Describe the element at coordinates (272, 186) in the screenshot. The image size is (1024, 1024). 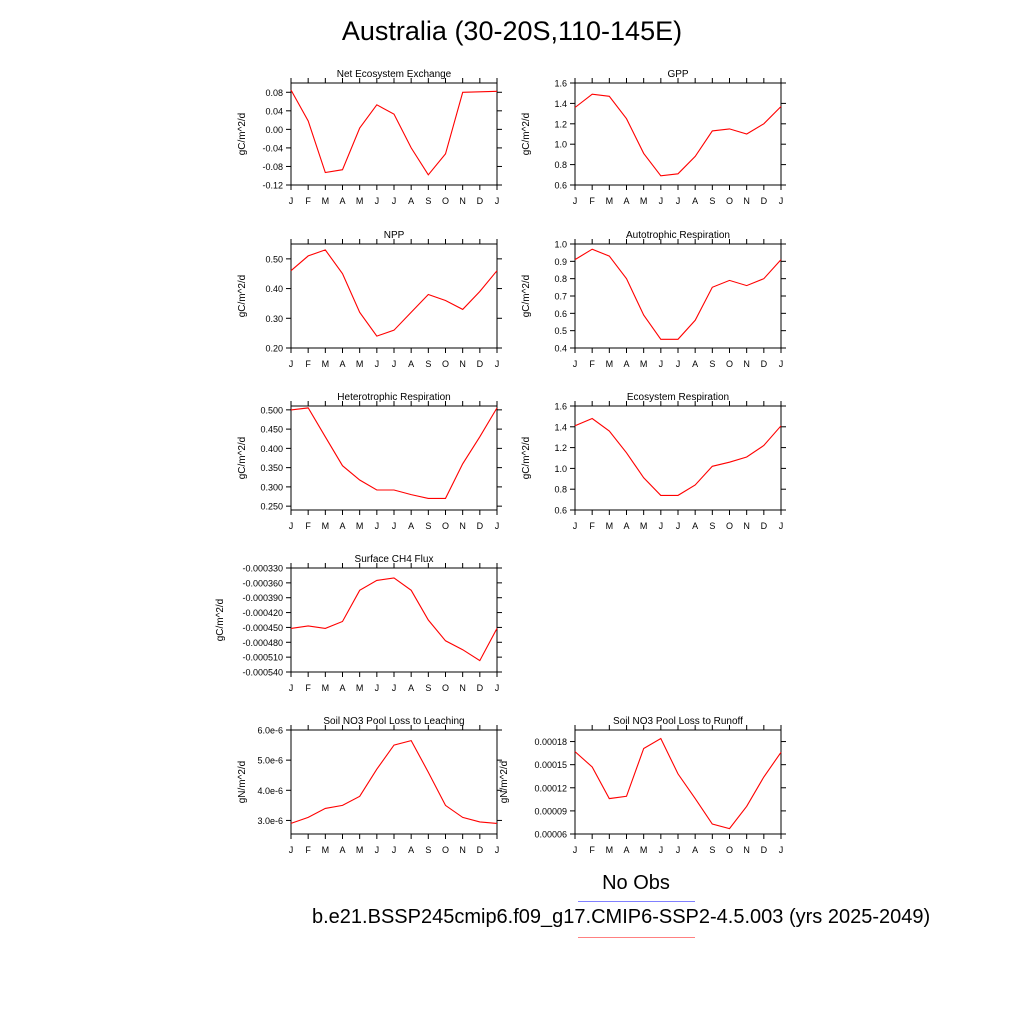
I see `y-tick-label: -0.12` at that location.